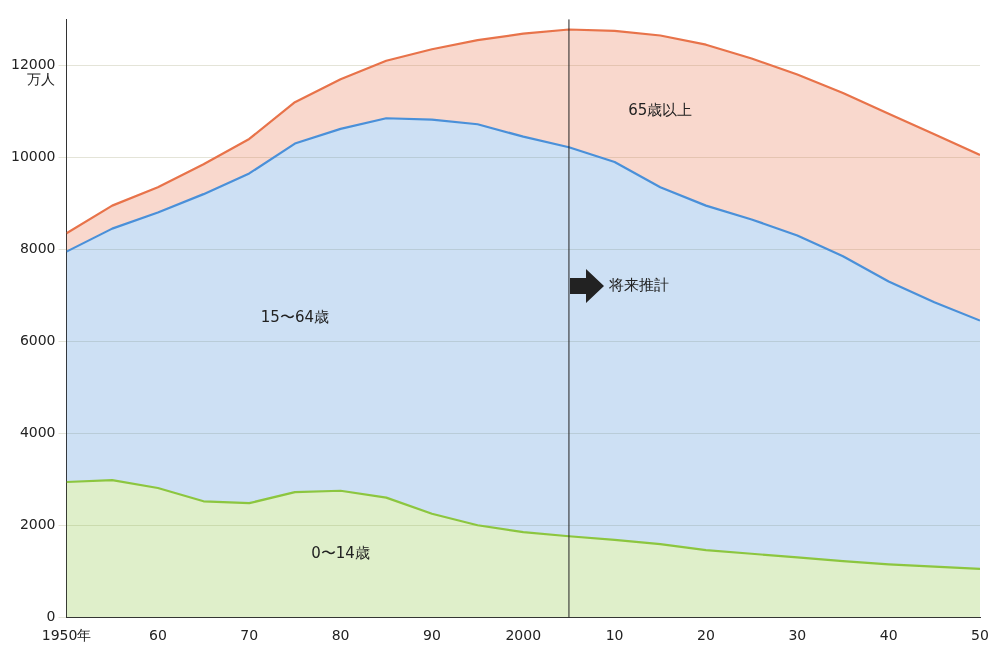 Image resolution: width=1002 pixels, height=656 pixels. Describe the element at coordinates (340, 635) in the screenshot. I see `x-tick-label: 80` at that location.